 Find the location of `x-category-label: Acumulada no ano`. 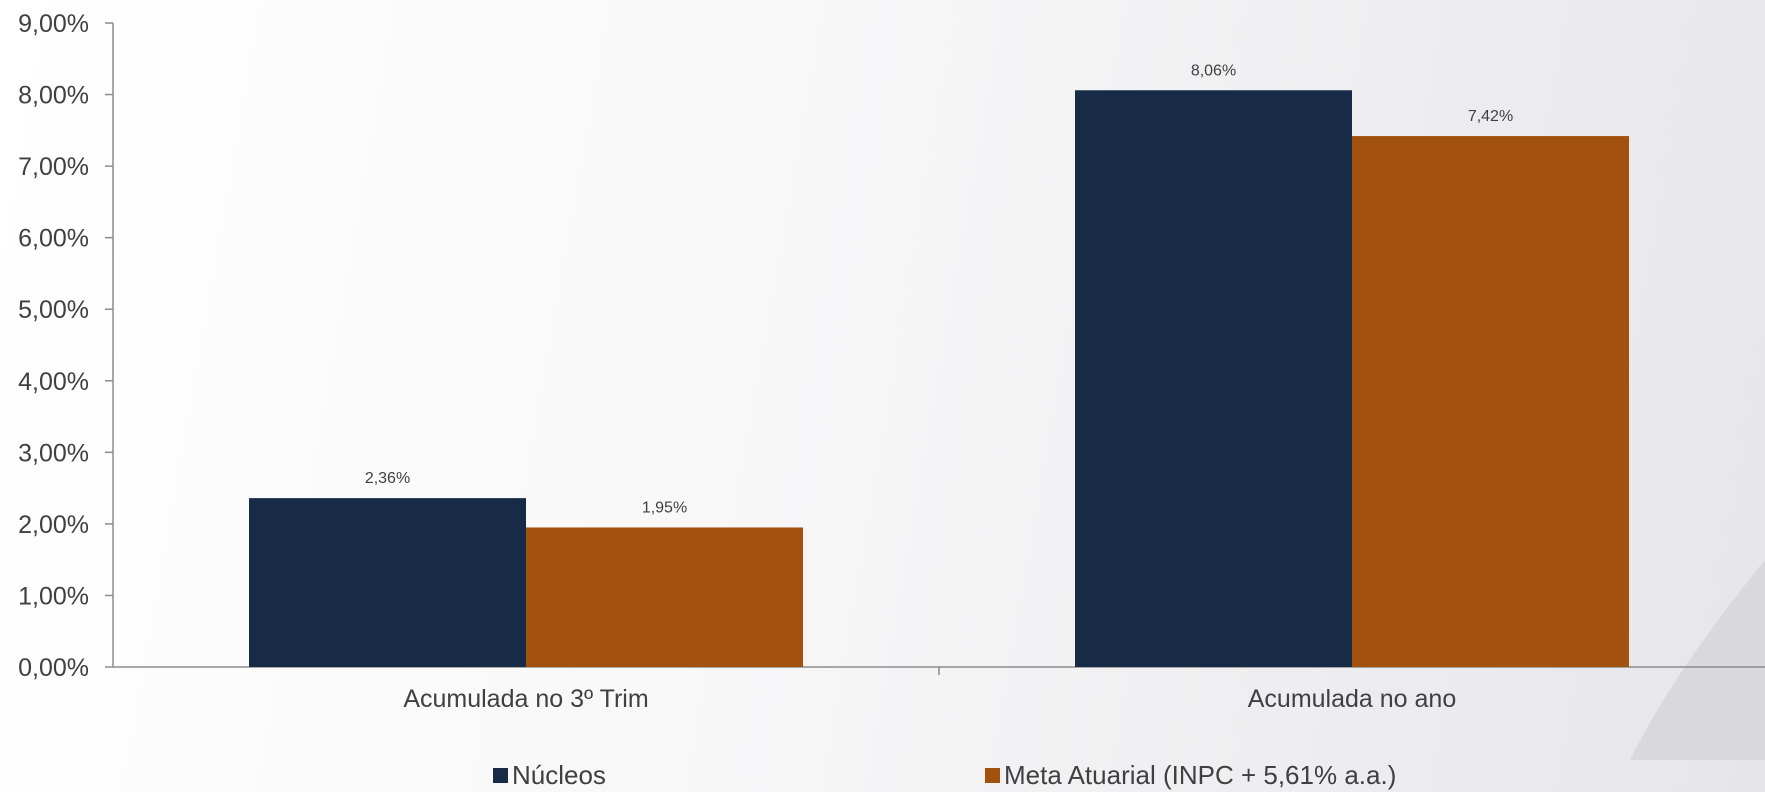

x-category-label: Acumulada no ano is located at coordinates (1352, 699).